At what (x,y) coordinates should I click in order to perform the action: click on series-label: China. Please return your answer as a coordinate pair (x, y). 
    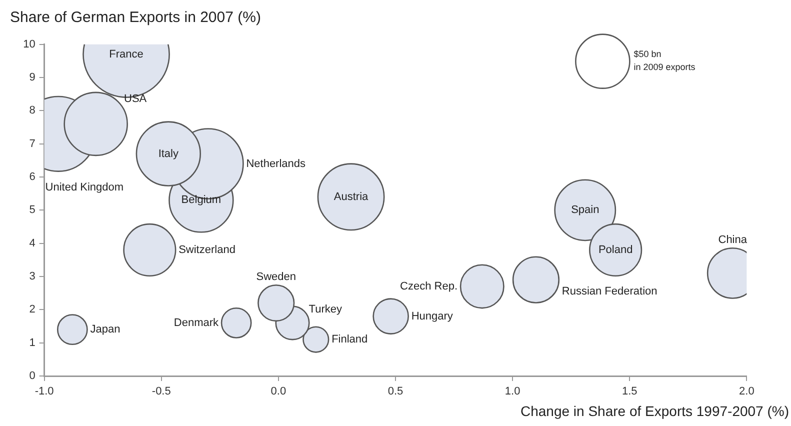
    Looking at the image, I should click on (733, 240).